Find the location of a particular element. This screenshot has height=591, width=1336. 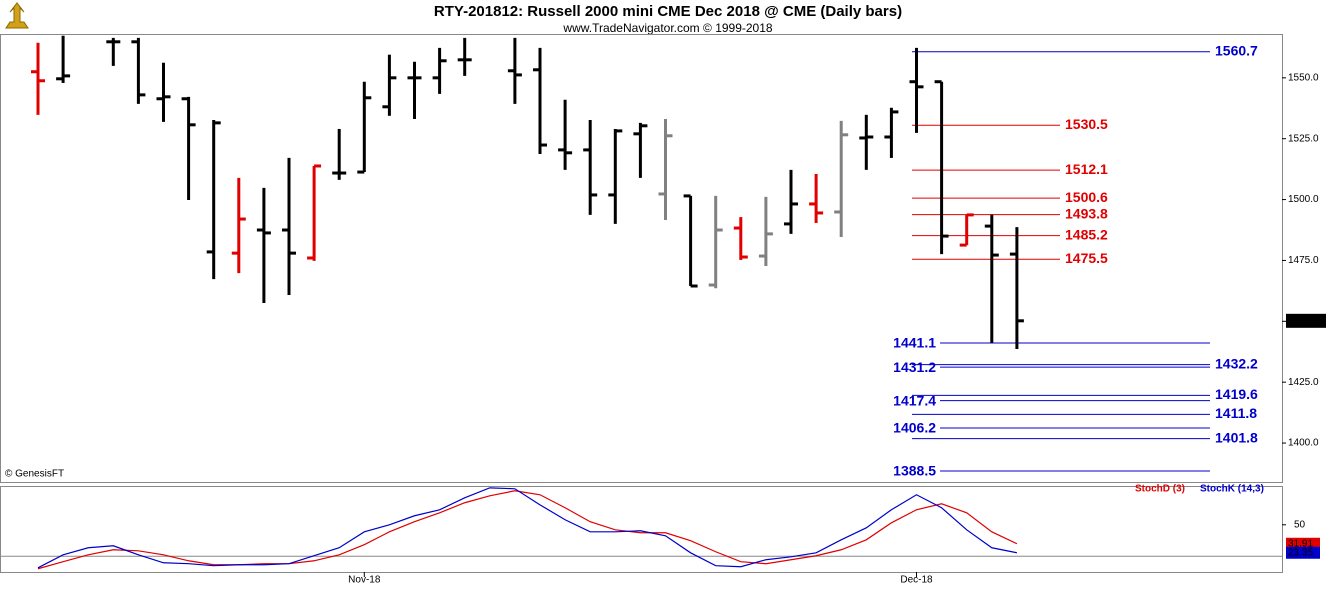

level-label: 1411.8 is located at coordinates (1236, 413).